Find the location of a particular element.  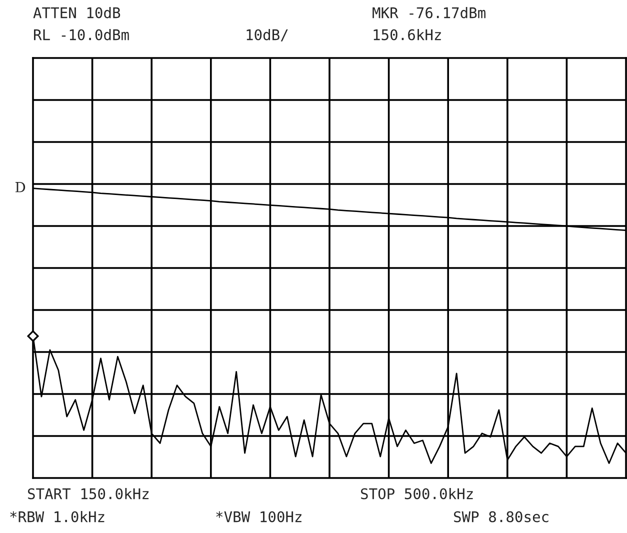

text: ATTEN 10dB is located at coordinates (76, 12).